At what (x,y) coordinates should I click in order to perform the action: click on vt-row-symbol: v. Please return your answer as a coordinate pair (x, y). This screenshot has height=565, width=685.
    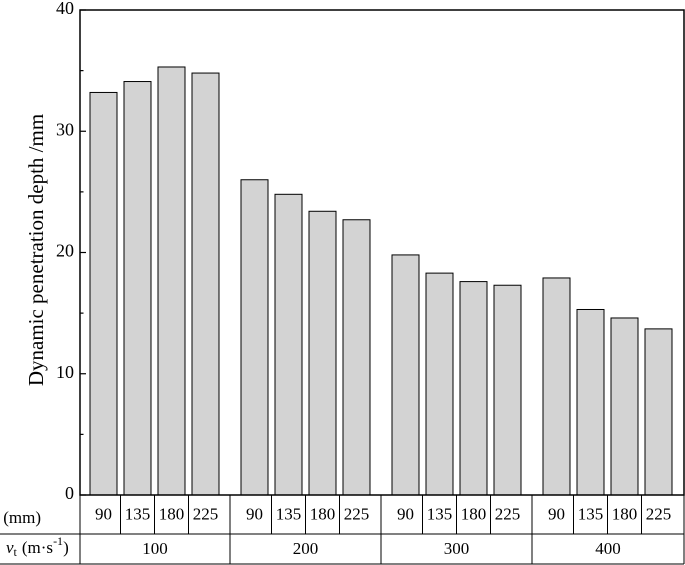
    Looking at the image, I should click on (10, 547).